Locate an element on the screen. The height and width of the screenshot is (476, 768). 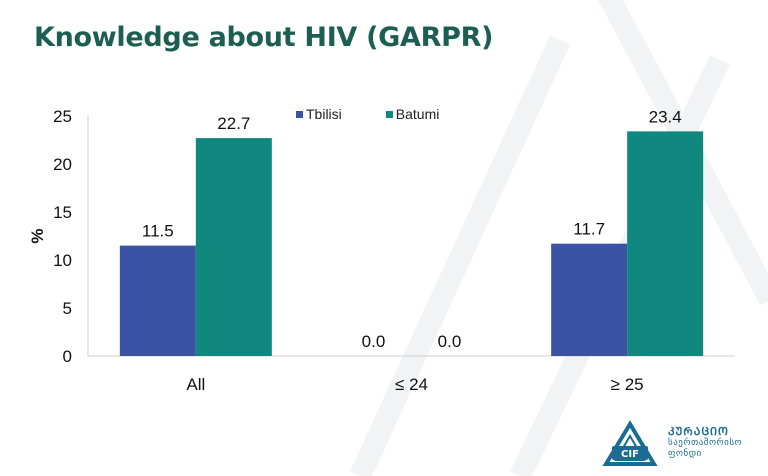
data-label: 11.5 is located at coordinates (158, 231).